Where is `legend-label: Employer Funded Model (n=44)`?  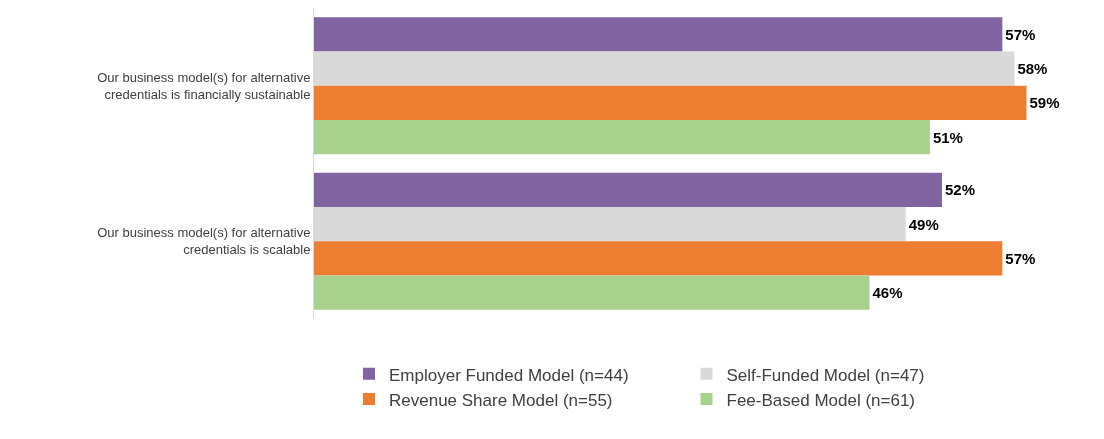
legend-label: Employer Funded Model (n=44) is located at coordinates (509, 375).